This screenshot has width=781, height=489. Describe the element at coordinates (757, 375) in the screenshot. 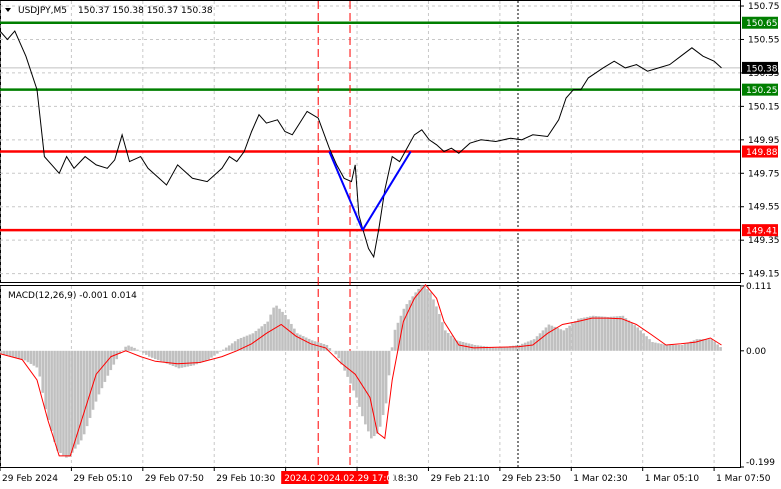

I see `macd-axis: 0.111 0.00 -0.199` at that location.